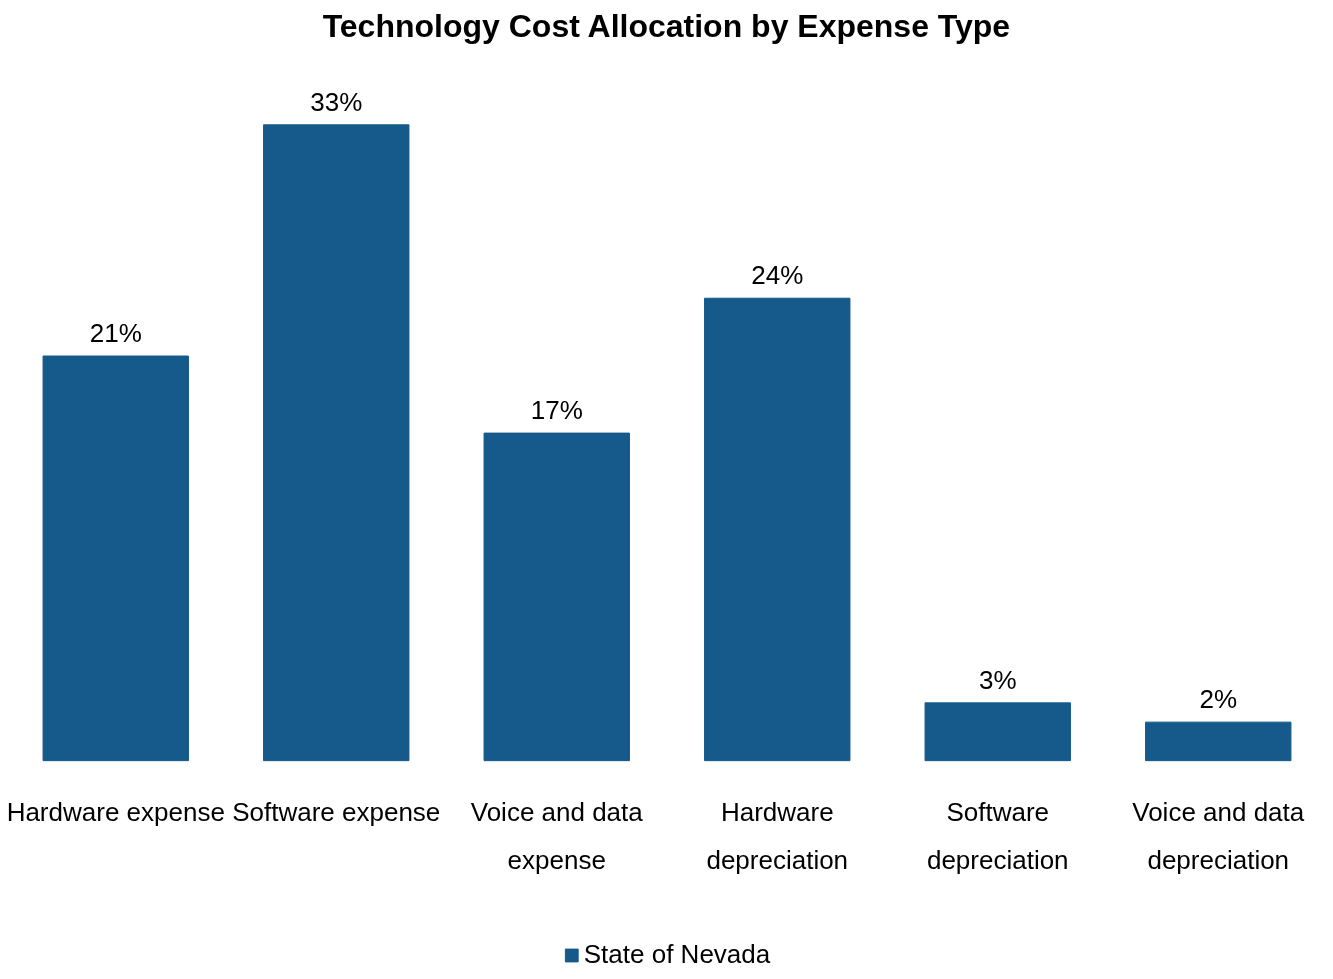 The image size is (1333, 979). Describe the element at coordinates (666, 25) in the screenshot. I see `chart-title: Technology Cost Allocation by Expense Type` at that location.